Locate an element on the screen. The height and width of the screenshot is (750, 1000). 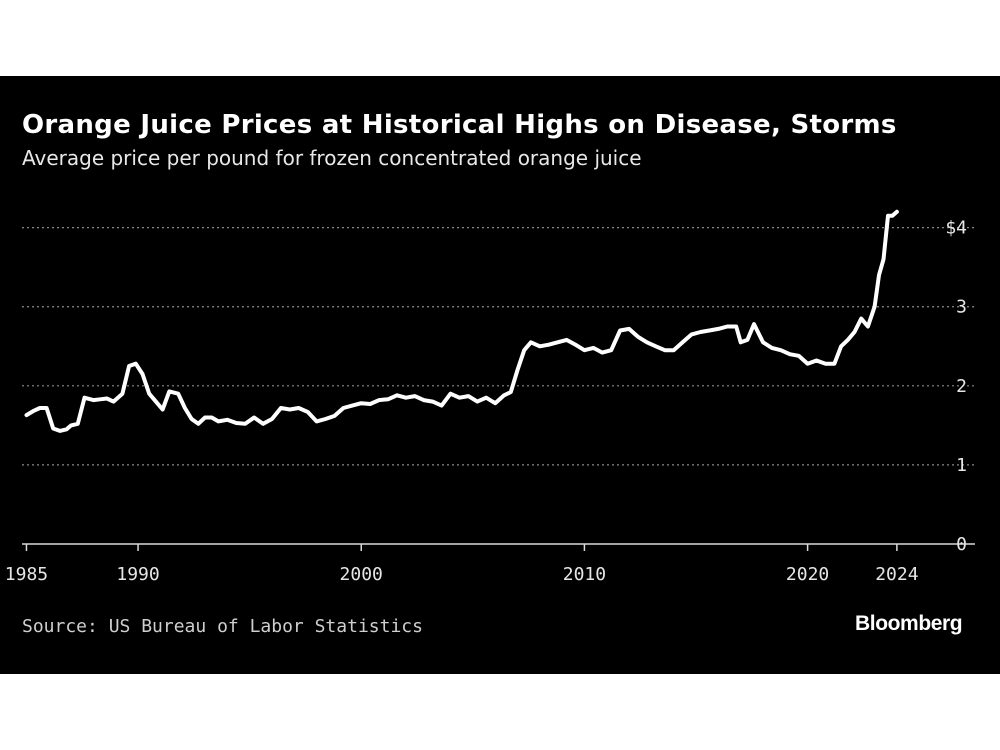
x-tick-label-2024: 2024 is located at coordinates (896, 574).